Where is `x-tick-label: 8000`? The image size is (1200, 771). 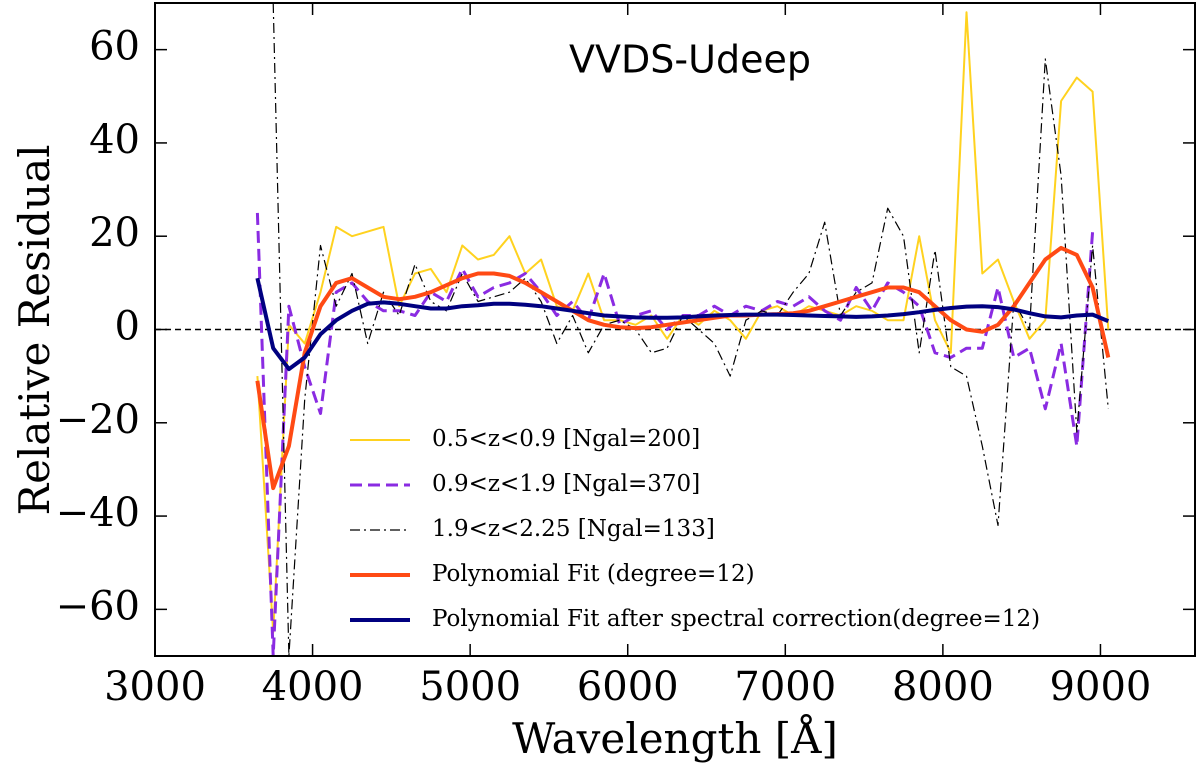
x-tick-label: 8000 is located at coordinates (943, 687).